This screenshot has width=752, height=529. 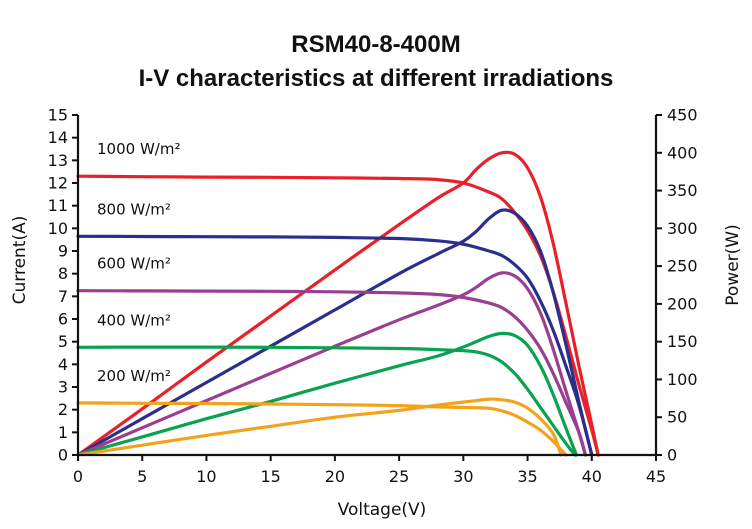 What do you see at coordinates (682, 379) in the screenshot?
I see `y2-tick-label: 100` at bounding box center [682, 379].